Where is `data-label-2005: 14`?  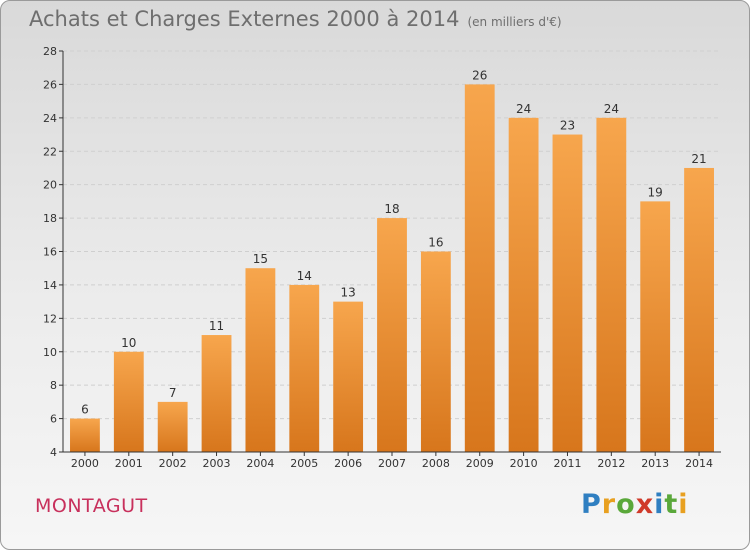 data-label-2005: 14 is located at coordinates (304, 276).